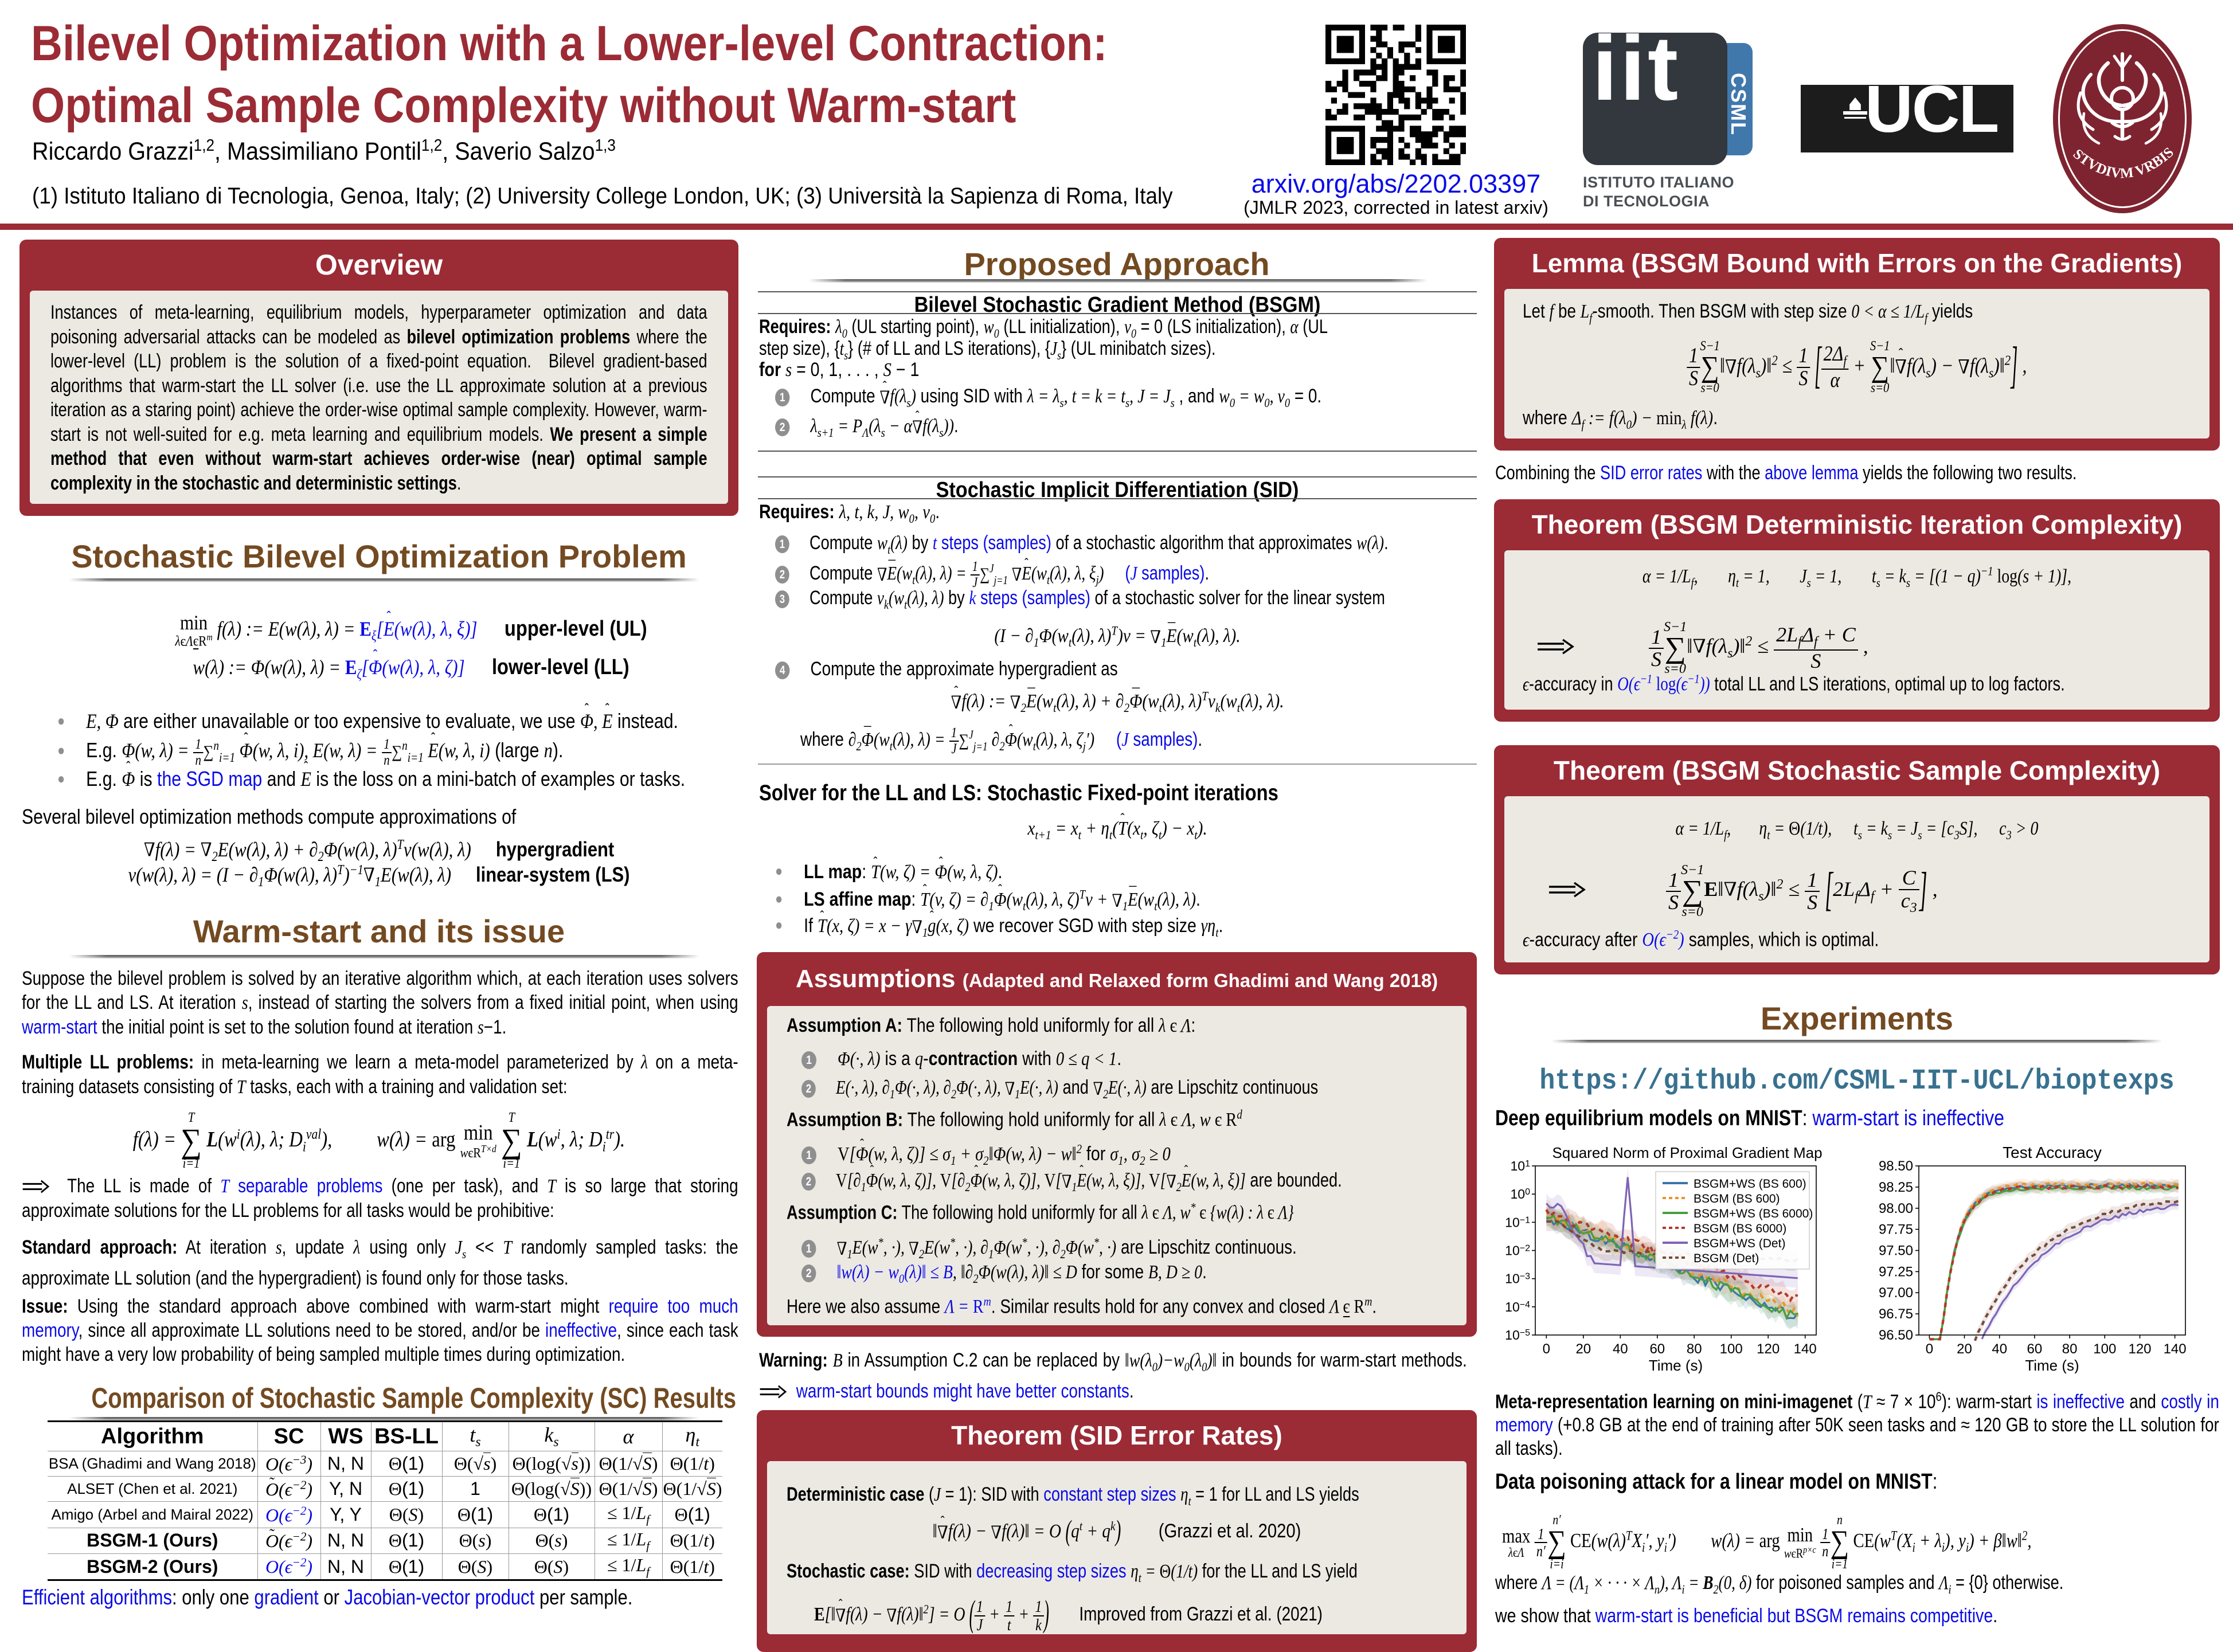  I want to click on svg-text: 10−3, so click(1517, 1278).